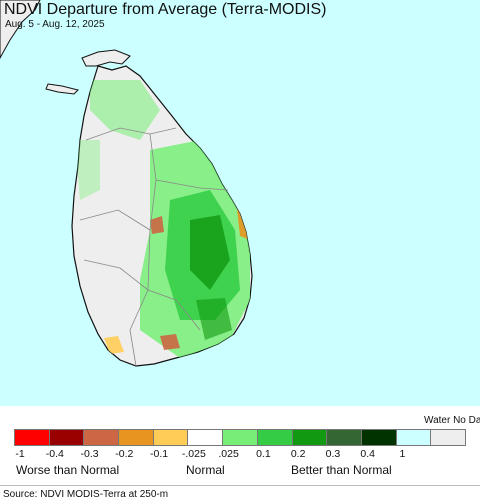  Describe the element at coordinates (154, 247) in the screenshot. I see `province-boundaries` at that location.